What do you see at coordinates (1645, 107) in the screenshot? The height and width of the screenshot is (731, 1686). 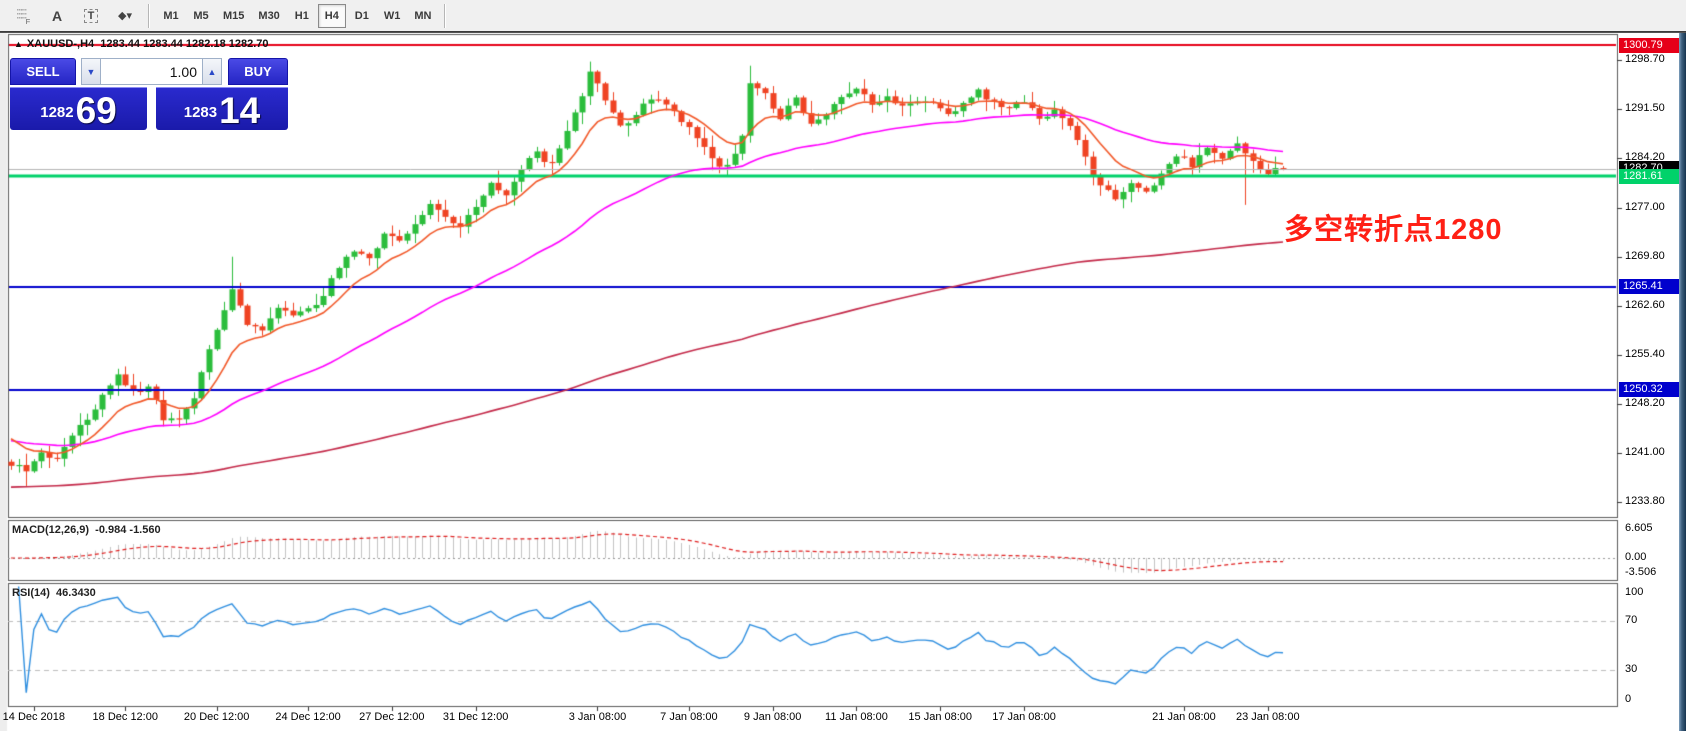 I see `price-axis-tick: 1291.50` at bounding box center [1645, 107].